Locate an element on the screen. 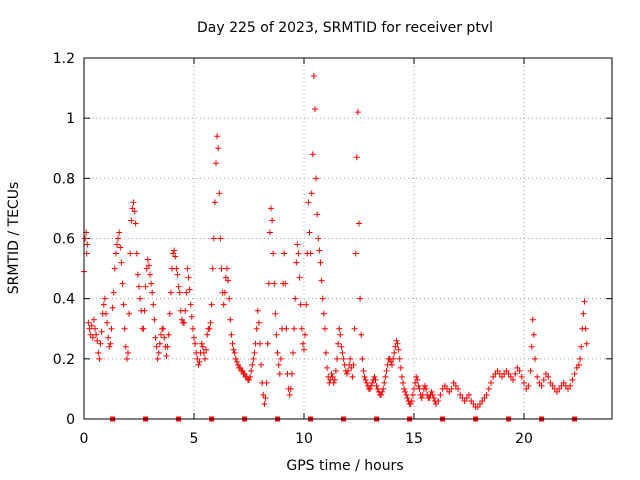 This screenshot has width=640, height=480. y-tick-label: 0.6 is located at coordinates (64, 240).